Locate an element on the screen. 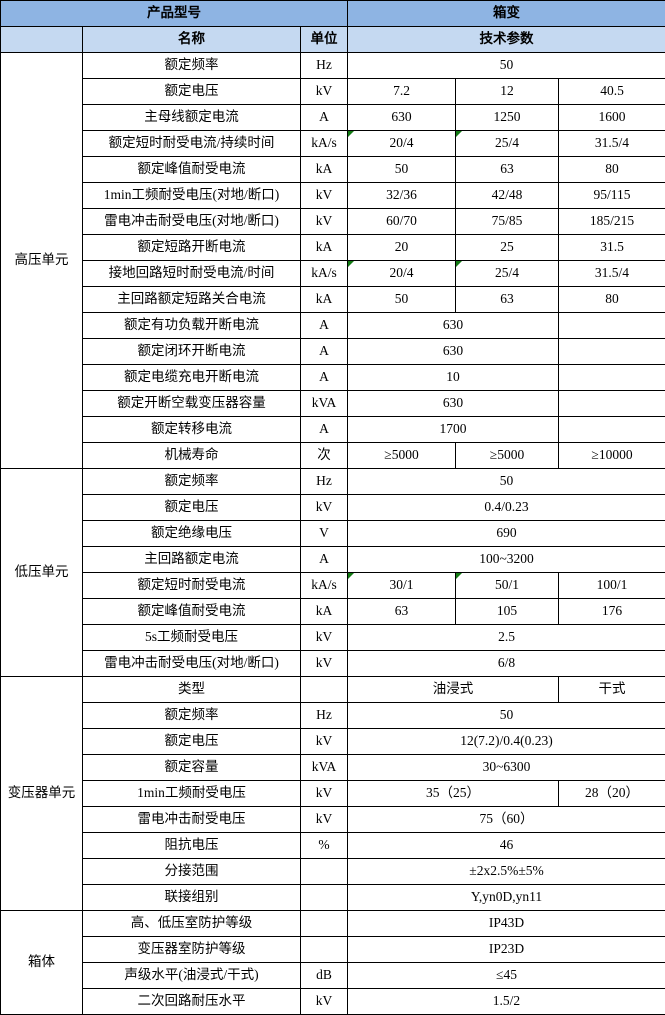 Image resolution: width=665 pixels, height=1015 pixels. parameter-value: 42/48 is located at coordinates (507, 195).